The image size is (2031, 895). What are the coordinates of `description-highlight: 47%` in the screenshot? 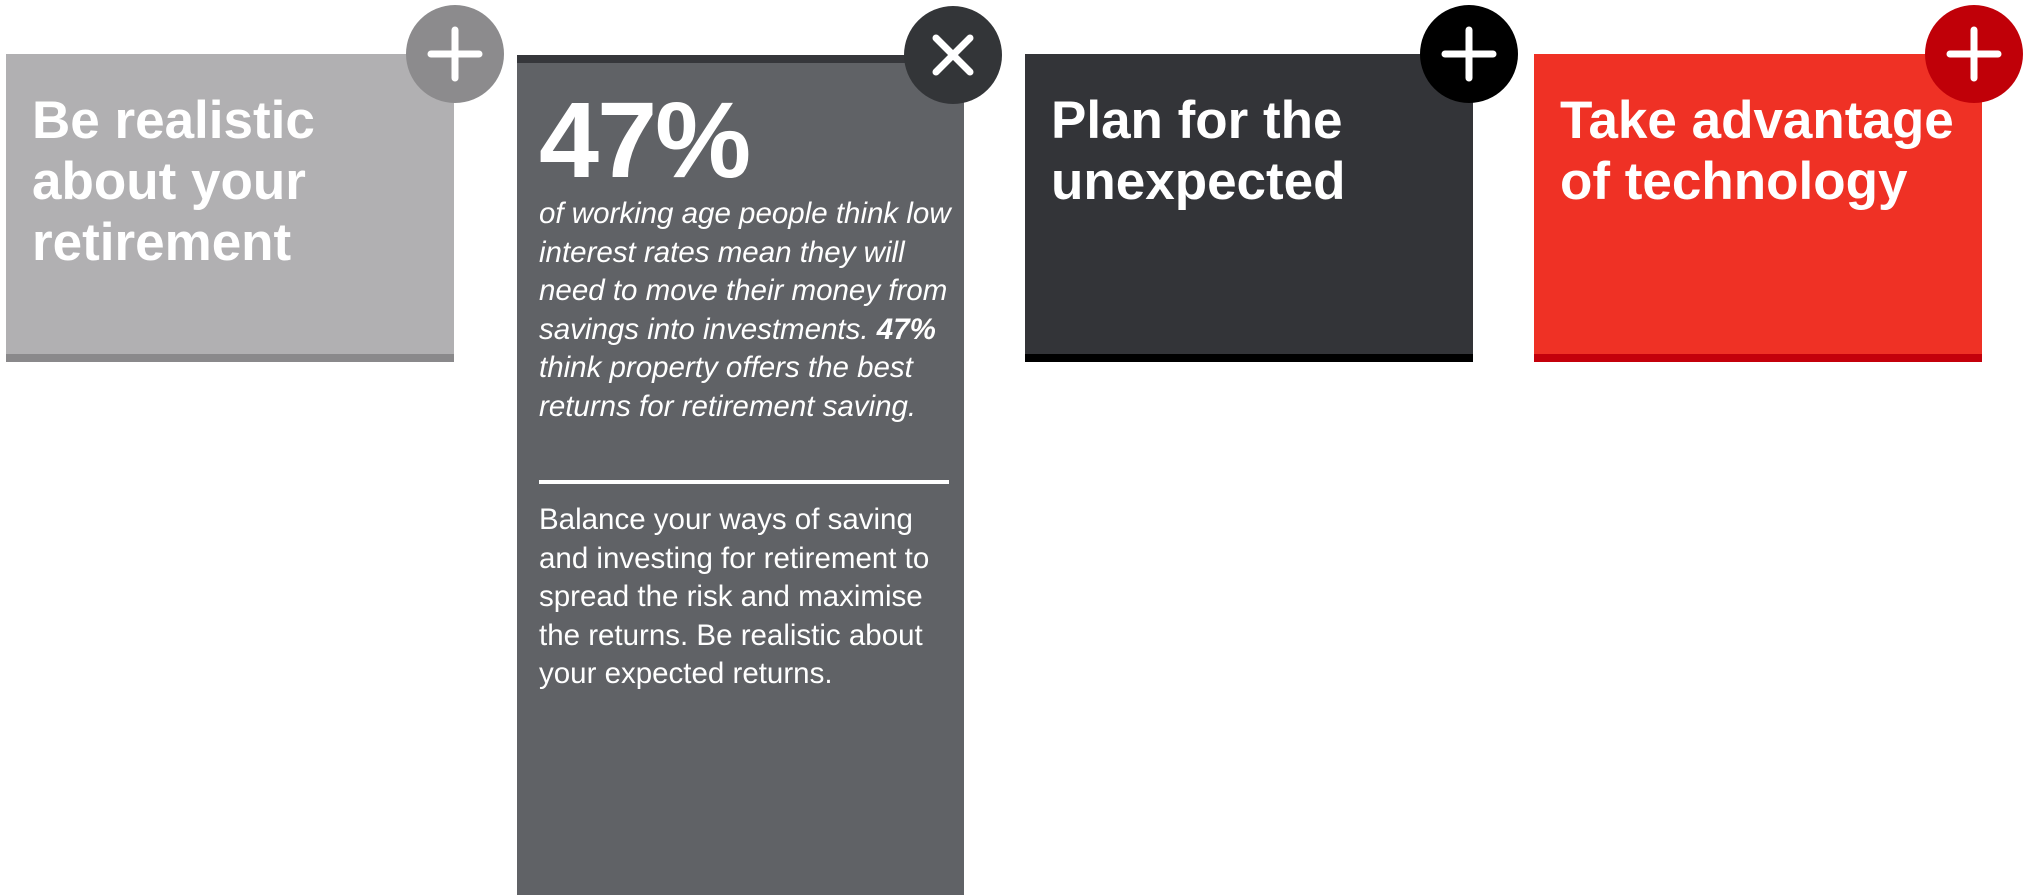 It's located at (906, 329).